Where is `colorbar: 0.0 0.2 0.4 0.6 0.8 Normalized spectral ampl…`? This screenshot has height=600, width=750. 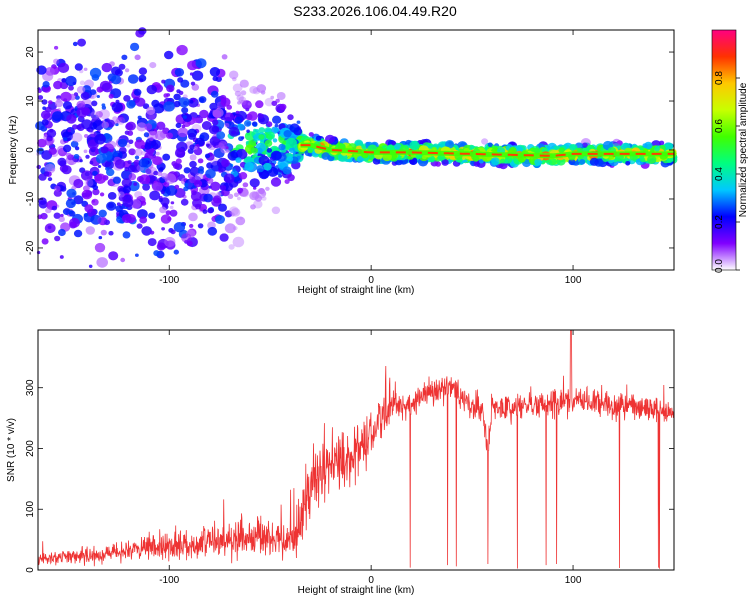 colorbar: 0.0 0.2 0.4 0.6 0.8 Normalized spectral ampl… is located at coordinates (730, 151).